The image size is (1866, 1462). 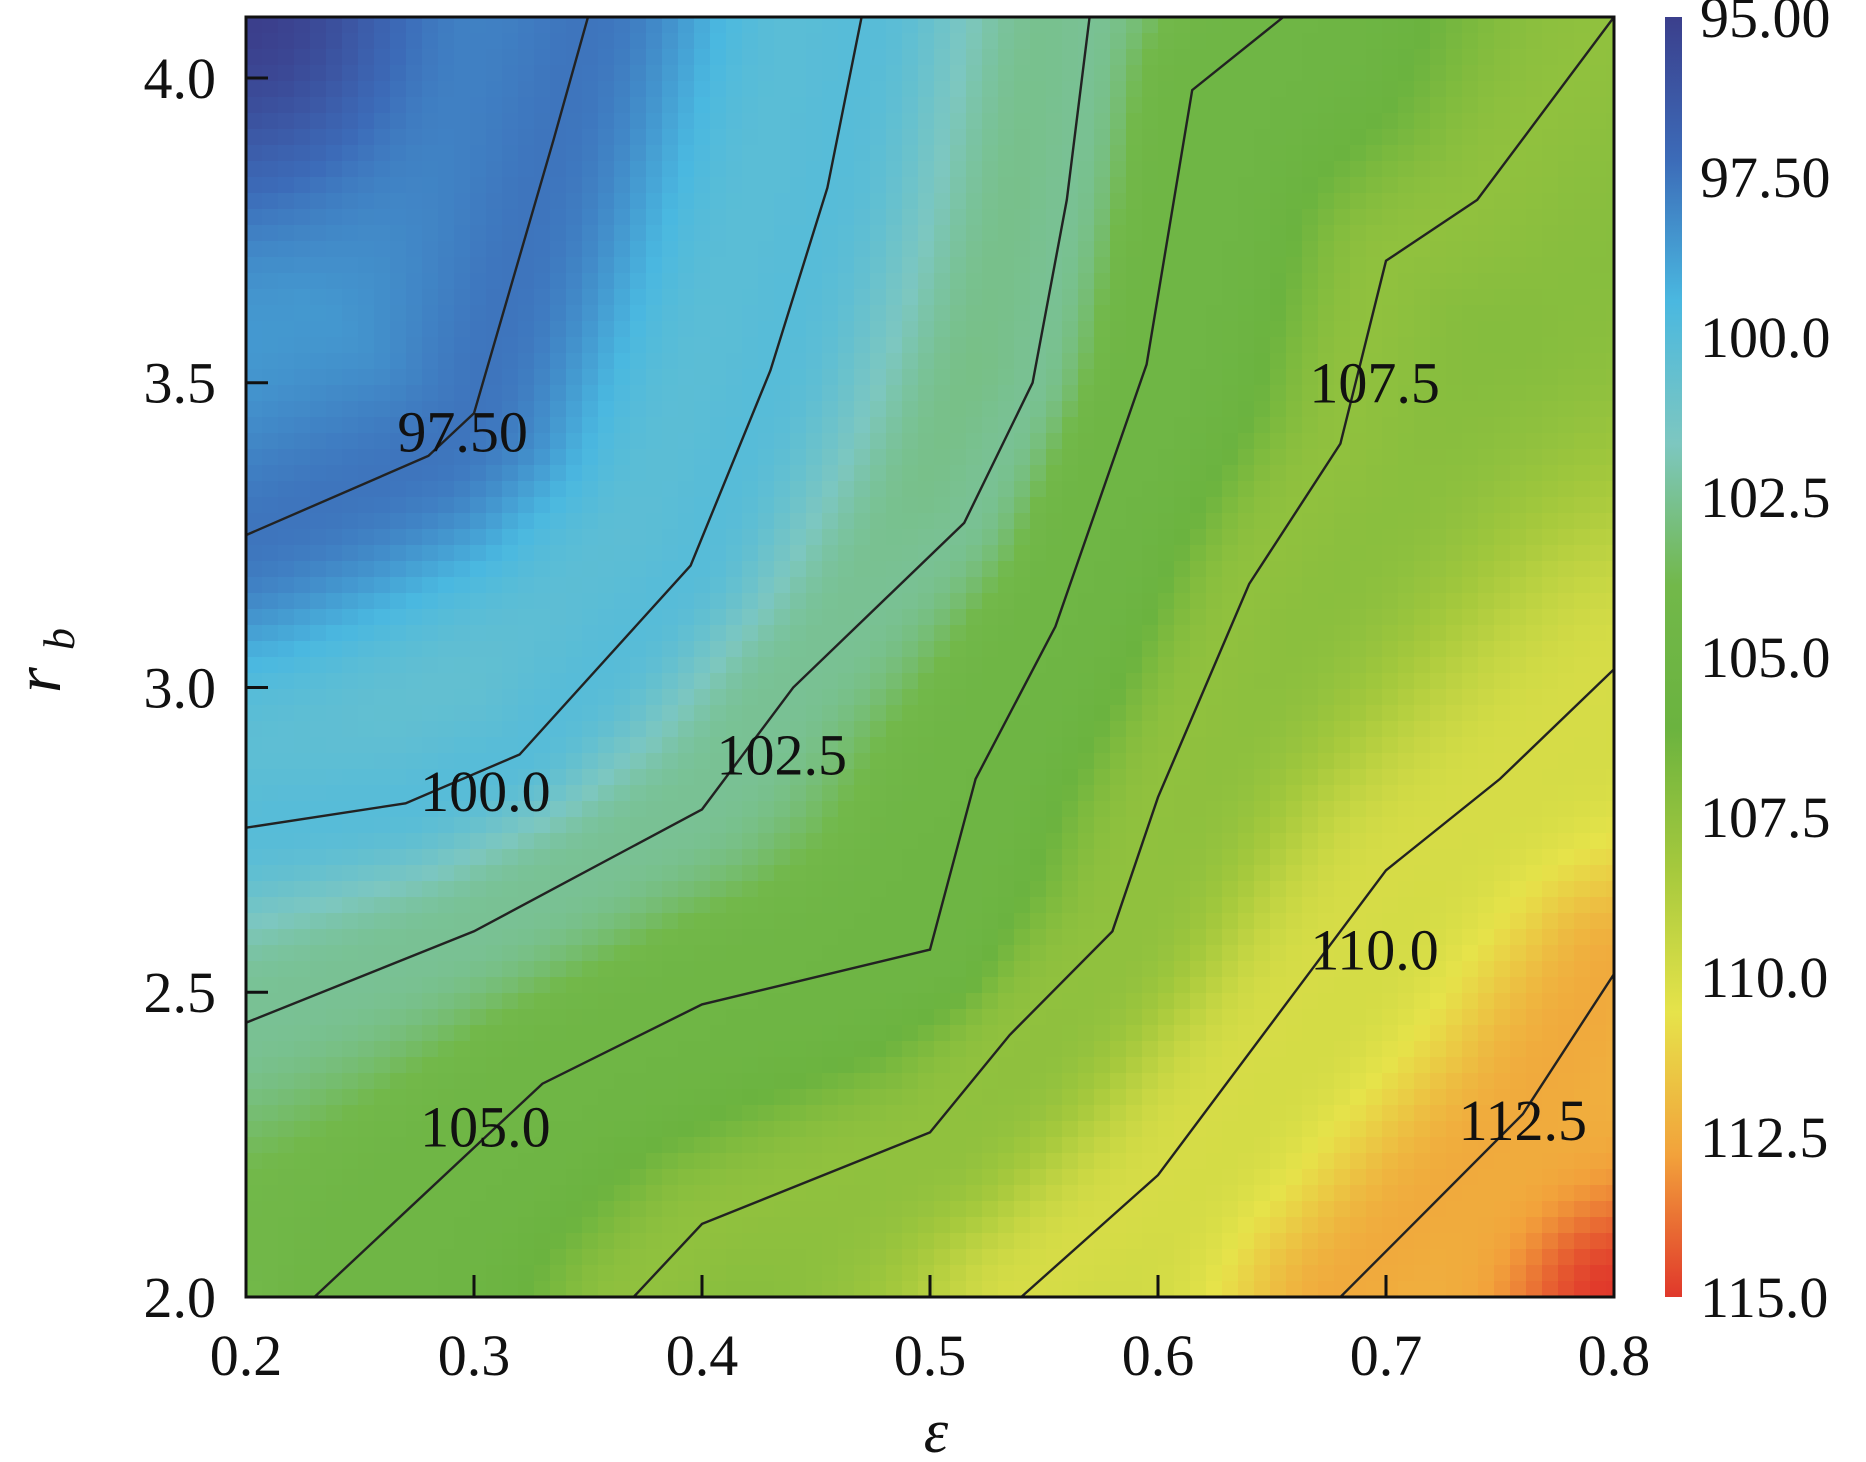 I want to click on contour-label: 100.0, so click(x=485, y=791).